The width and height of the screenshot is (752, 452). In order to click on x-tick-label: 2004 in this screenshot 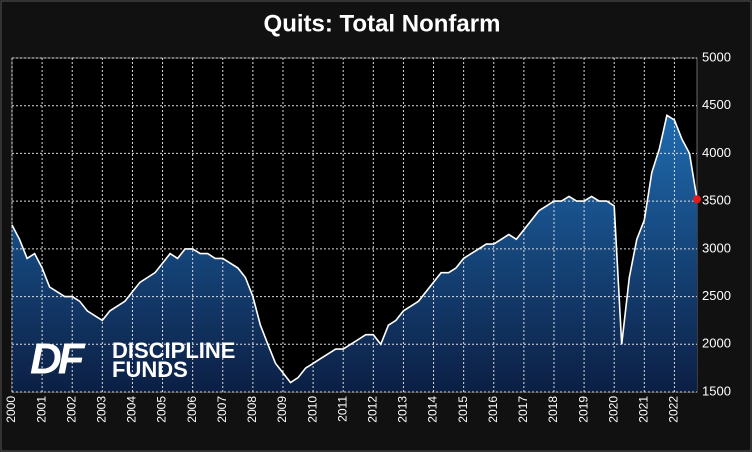, I will do `click(132, 409)`.